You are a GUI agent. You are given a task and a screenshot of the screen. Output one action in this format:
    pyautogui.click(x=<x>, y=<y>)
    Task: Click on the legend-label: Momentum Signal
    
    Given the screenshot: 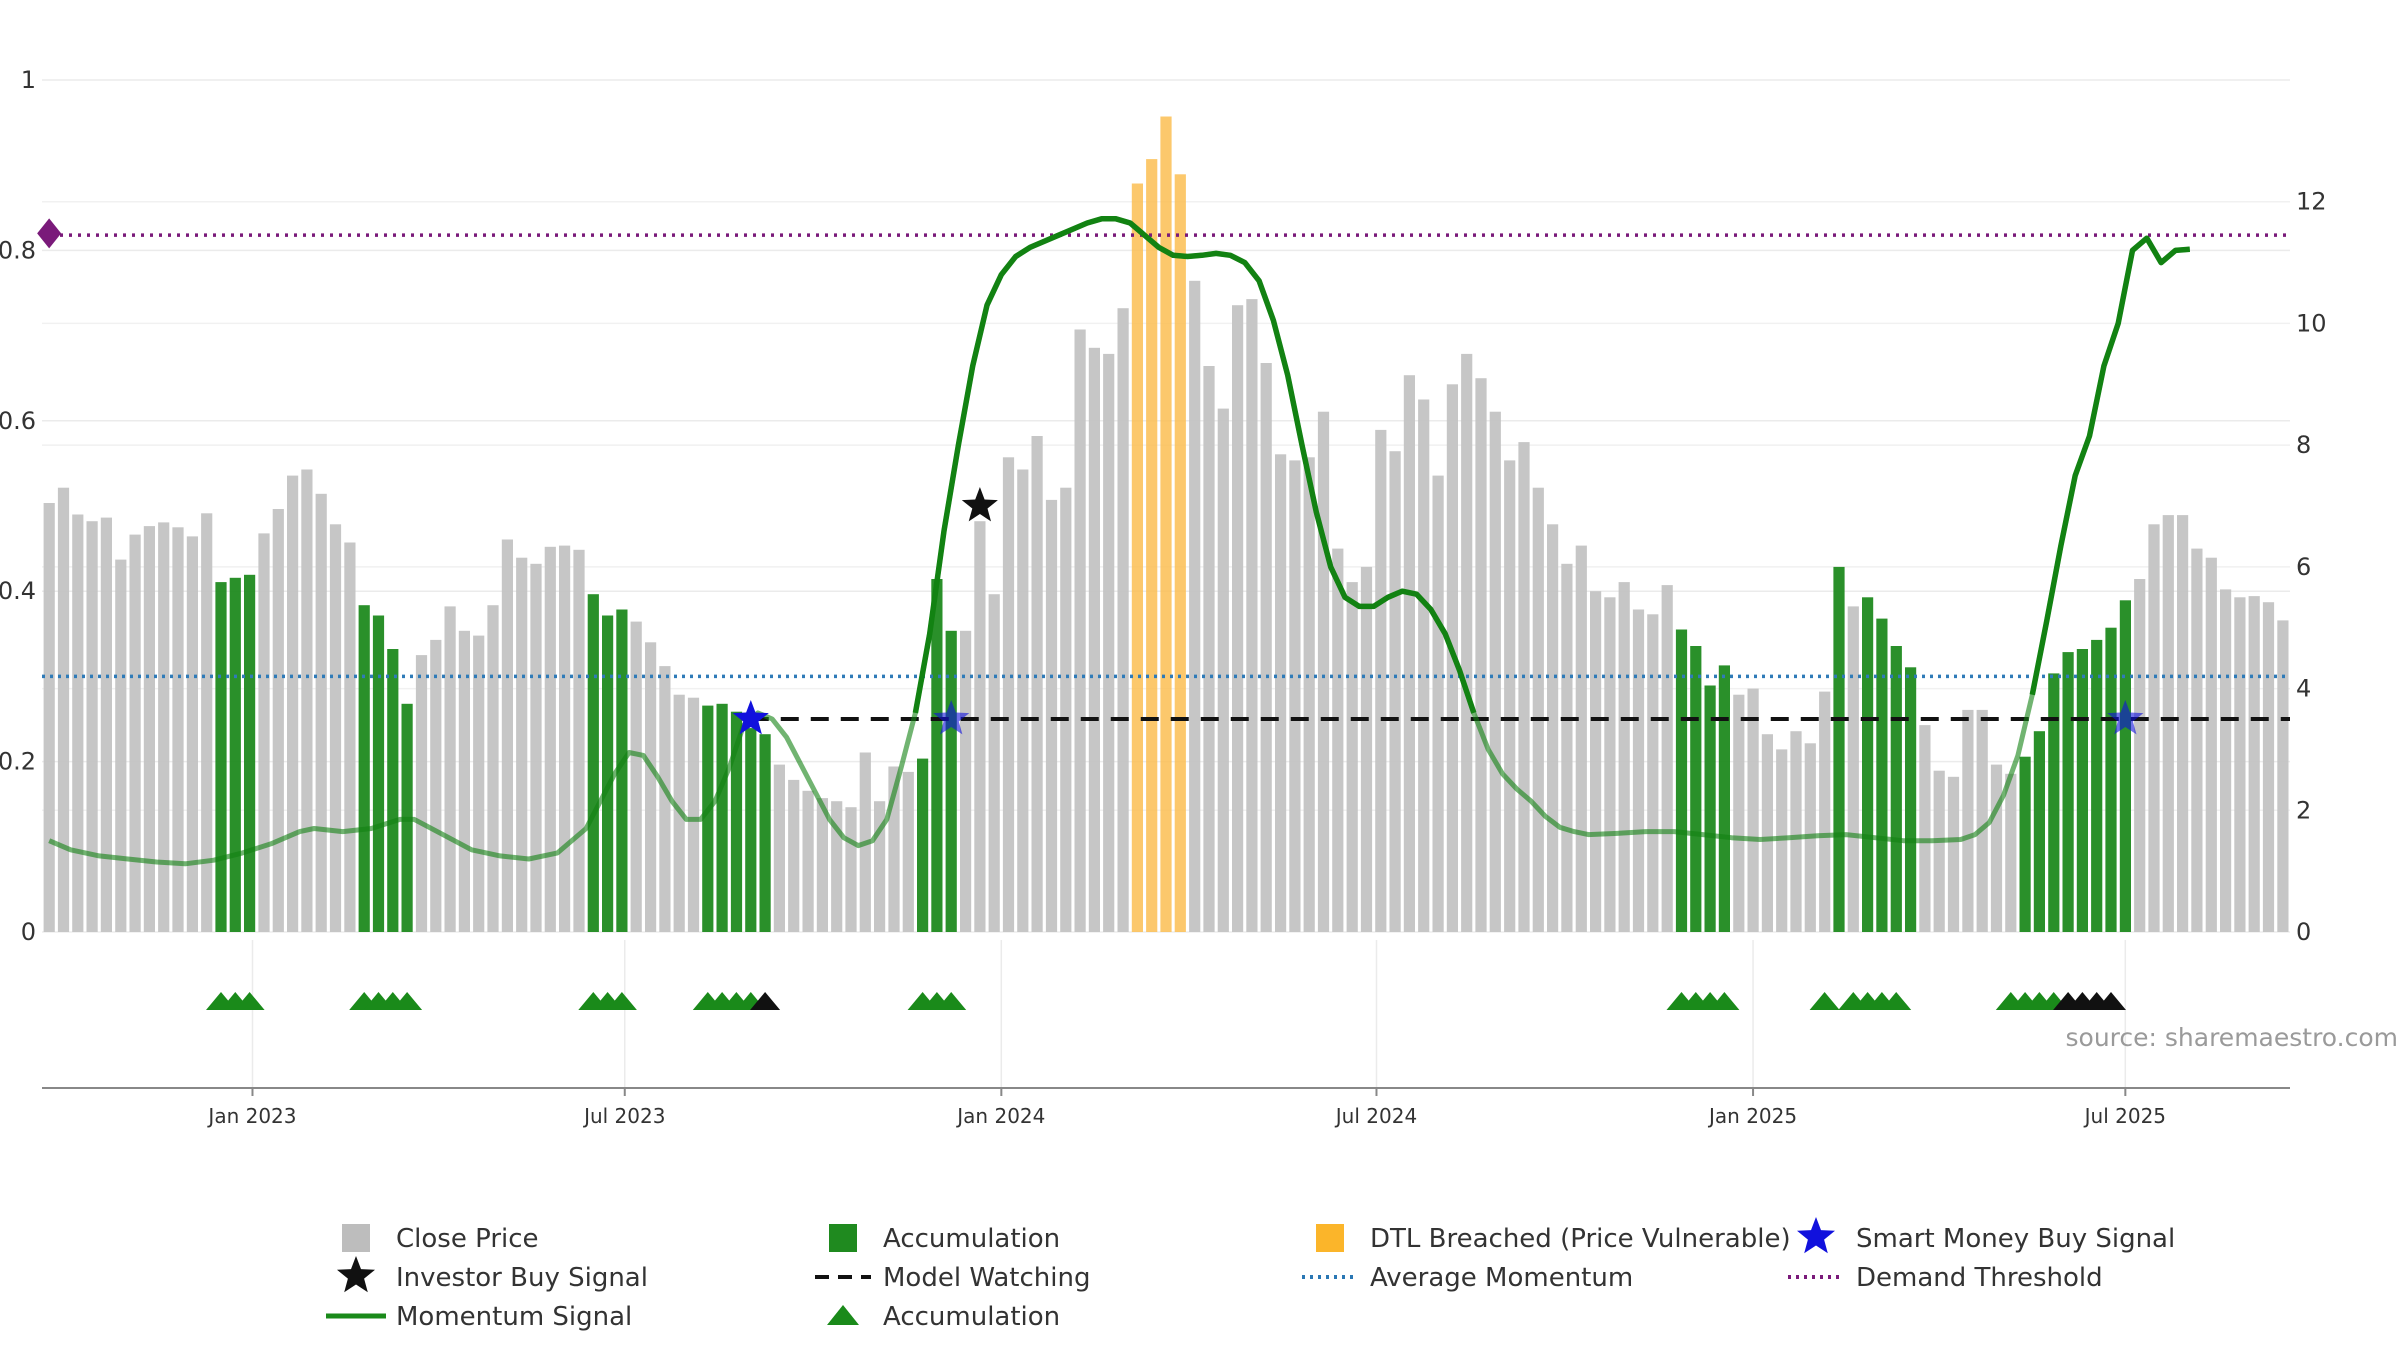 What is the action you would take?
    pyautogui.click(x=514, y=1317)
    